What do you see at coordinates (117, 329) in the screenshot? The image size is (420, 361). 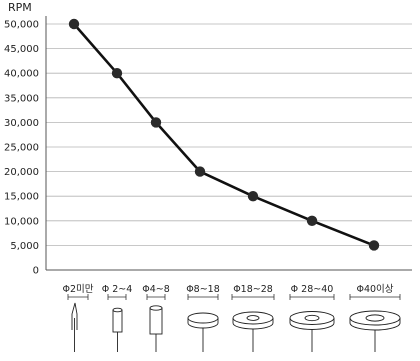 I see `small-cylinder-point-icon` at bounding box center [117, 329].